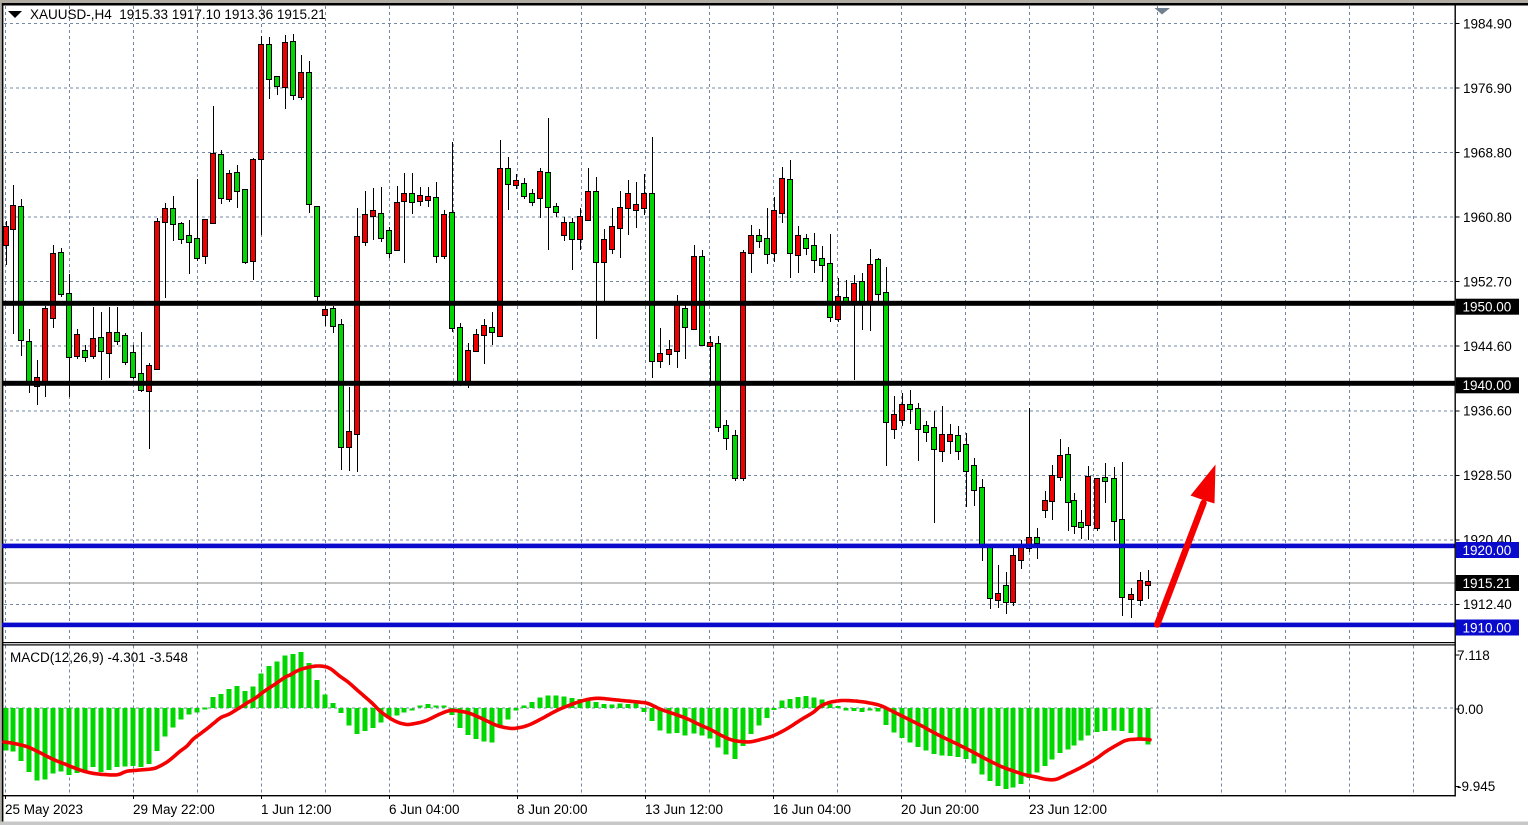 The width and height of the screenshot is (1528, 825). Describe the element at coordinates (684, 809) in the screenshot. I see `svg-text: 13 Jun 12:00` at that location.